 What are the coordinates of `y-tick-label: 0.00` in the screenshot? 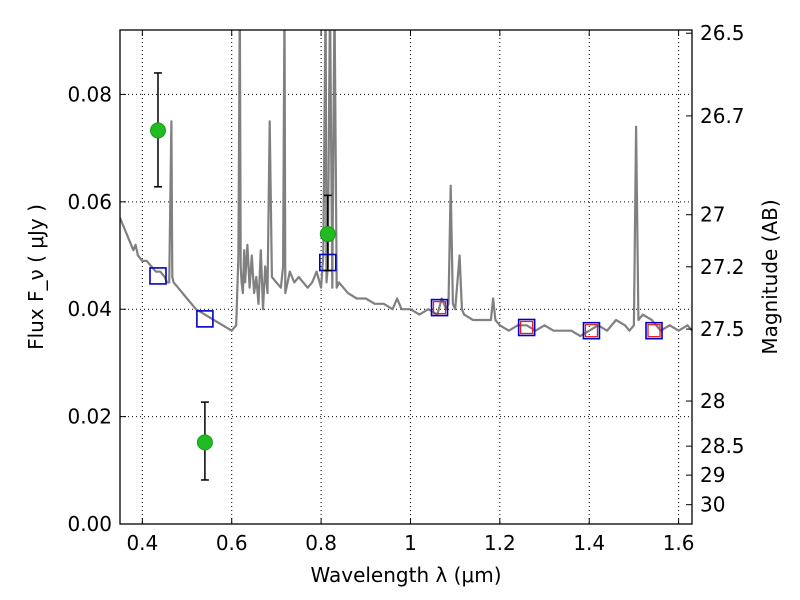 It's located at (89, 524).